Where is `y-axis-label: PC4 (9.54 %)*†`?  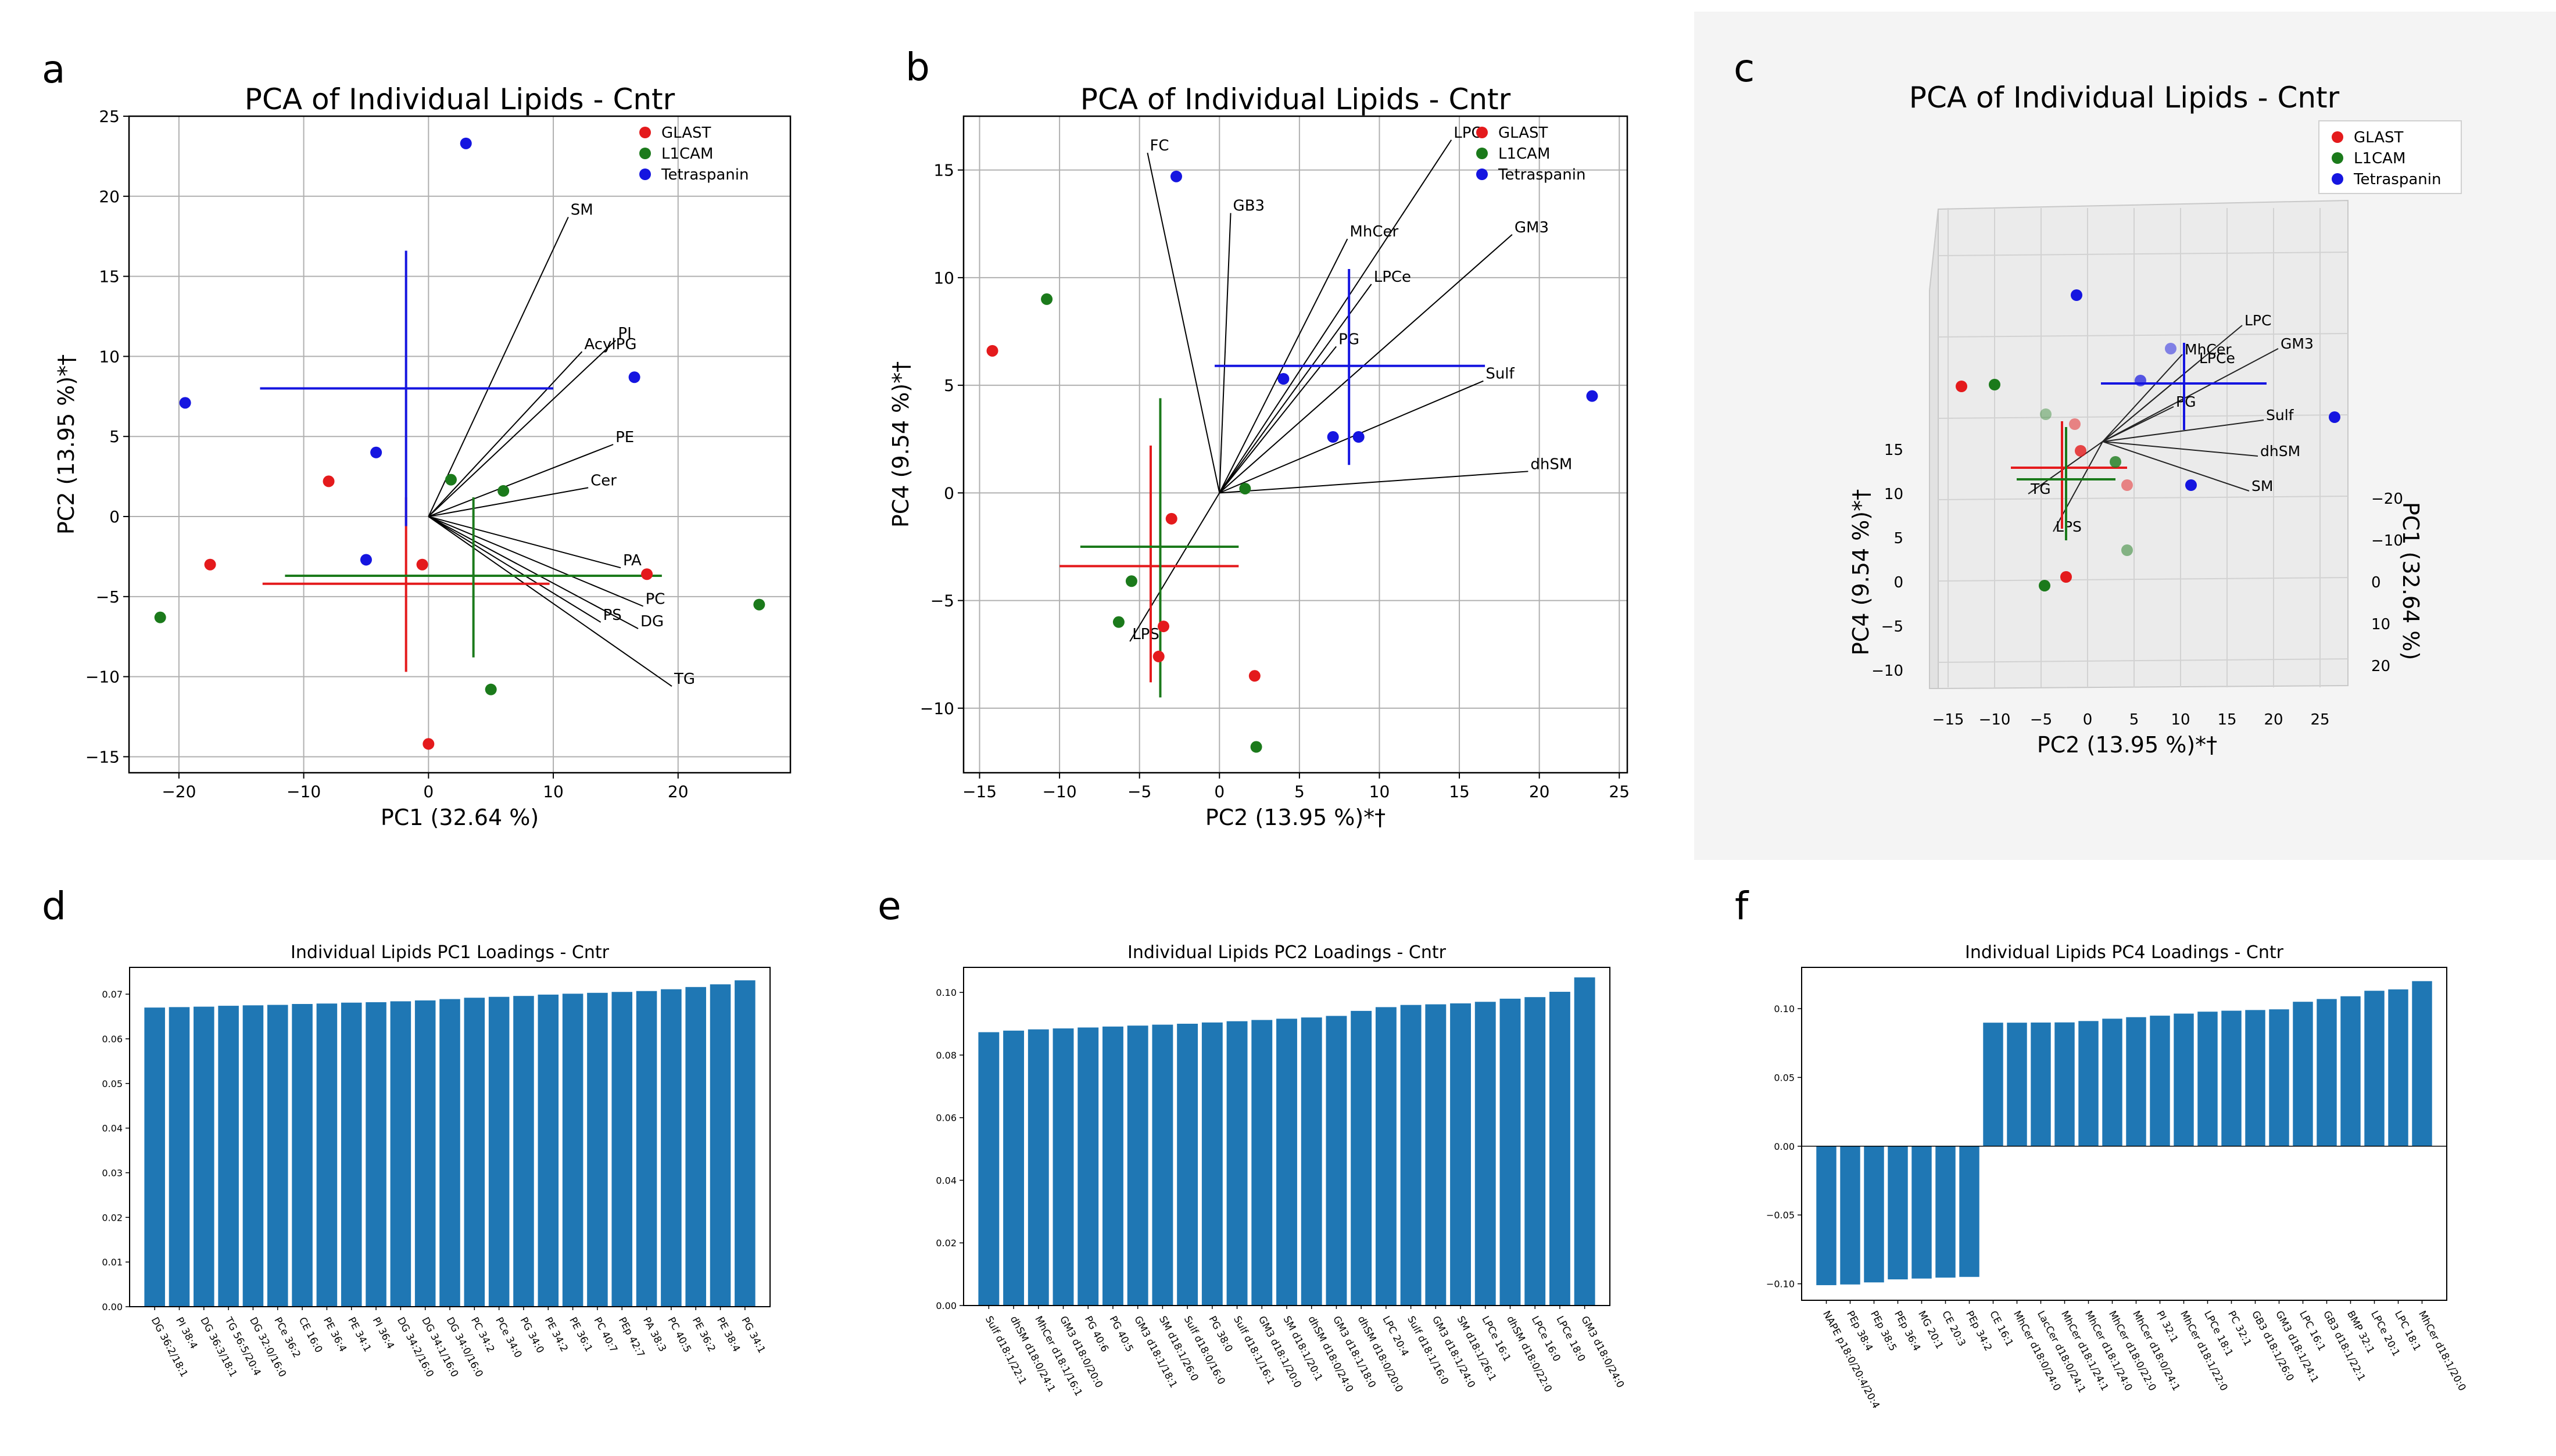
y-axis-label: PC4 (9.54 %)*† is located at coordinates (1861, 572).